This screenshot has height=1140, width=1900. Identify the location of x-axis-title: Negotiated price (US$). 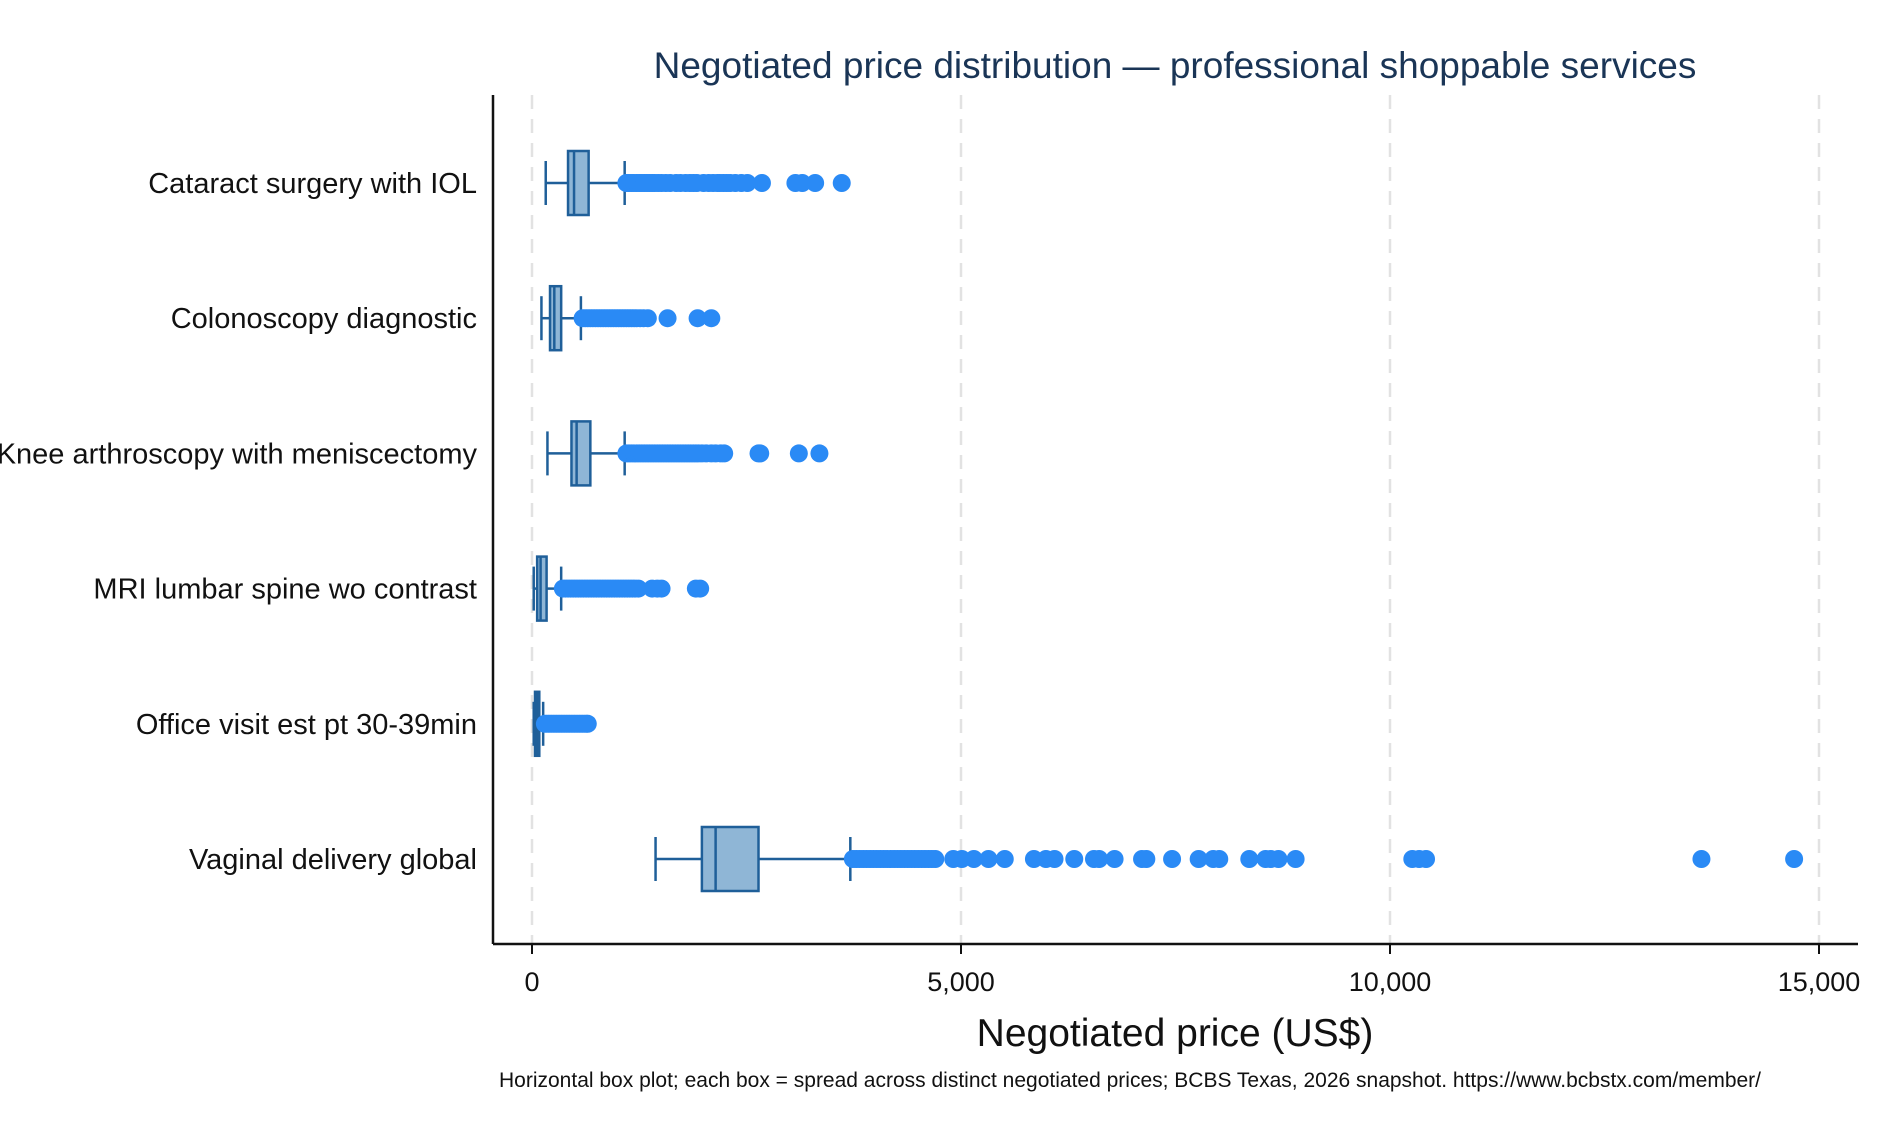
(1175, 1033).